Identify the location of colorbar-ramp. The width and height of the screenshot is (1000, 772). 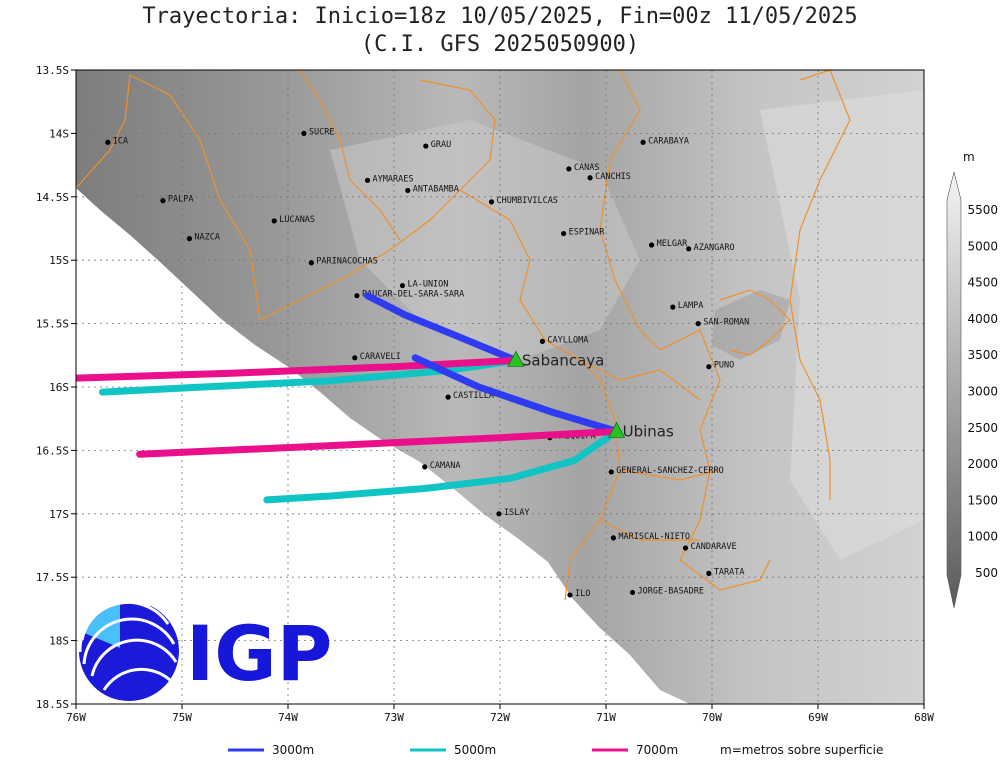
(954, 390).